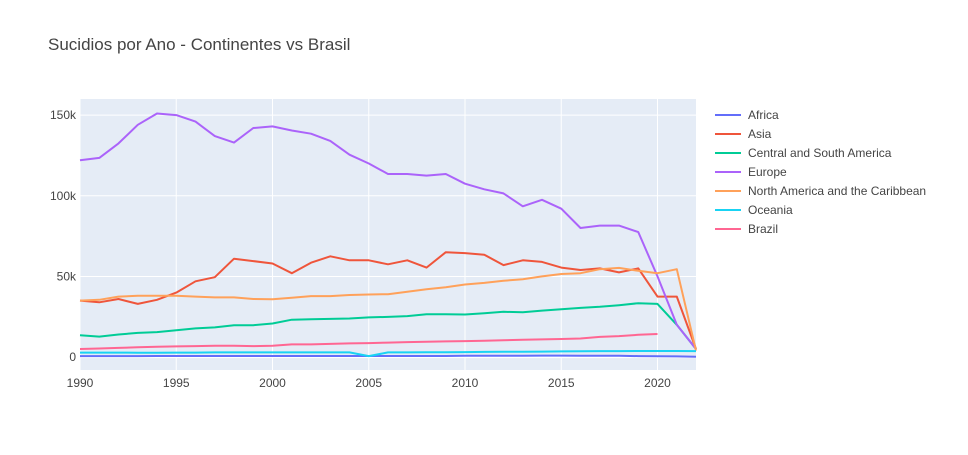 This screenshot has height=455, width=968. What do you see at coordinates (763, 115) in the screenshot?
I see `legend-label: Africa` at bounding box center [763, 115].